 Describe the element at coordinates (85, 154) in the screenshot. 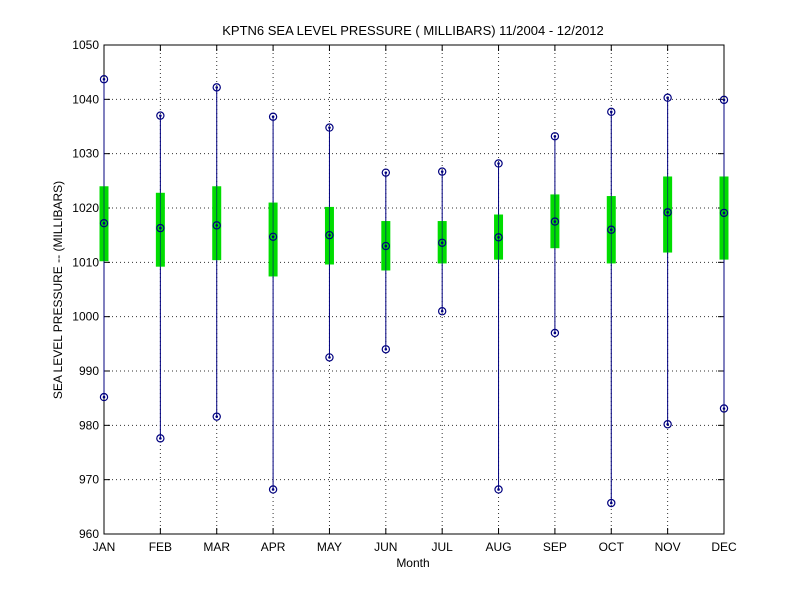

I see `y-tick-label: 1030` at that location.